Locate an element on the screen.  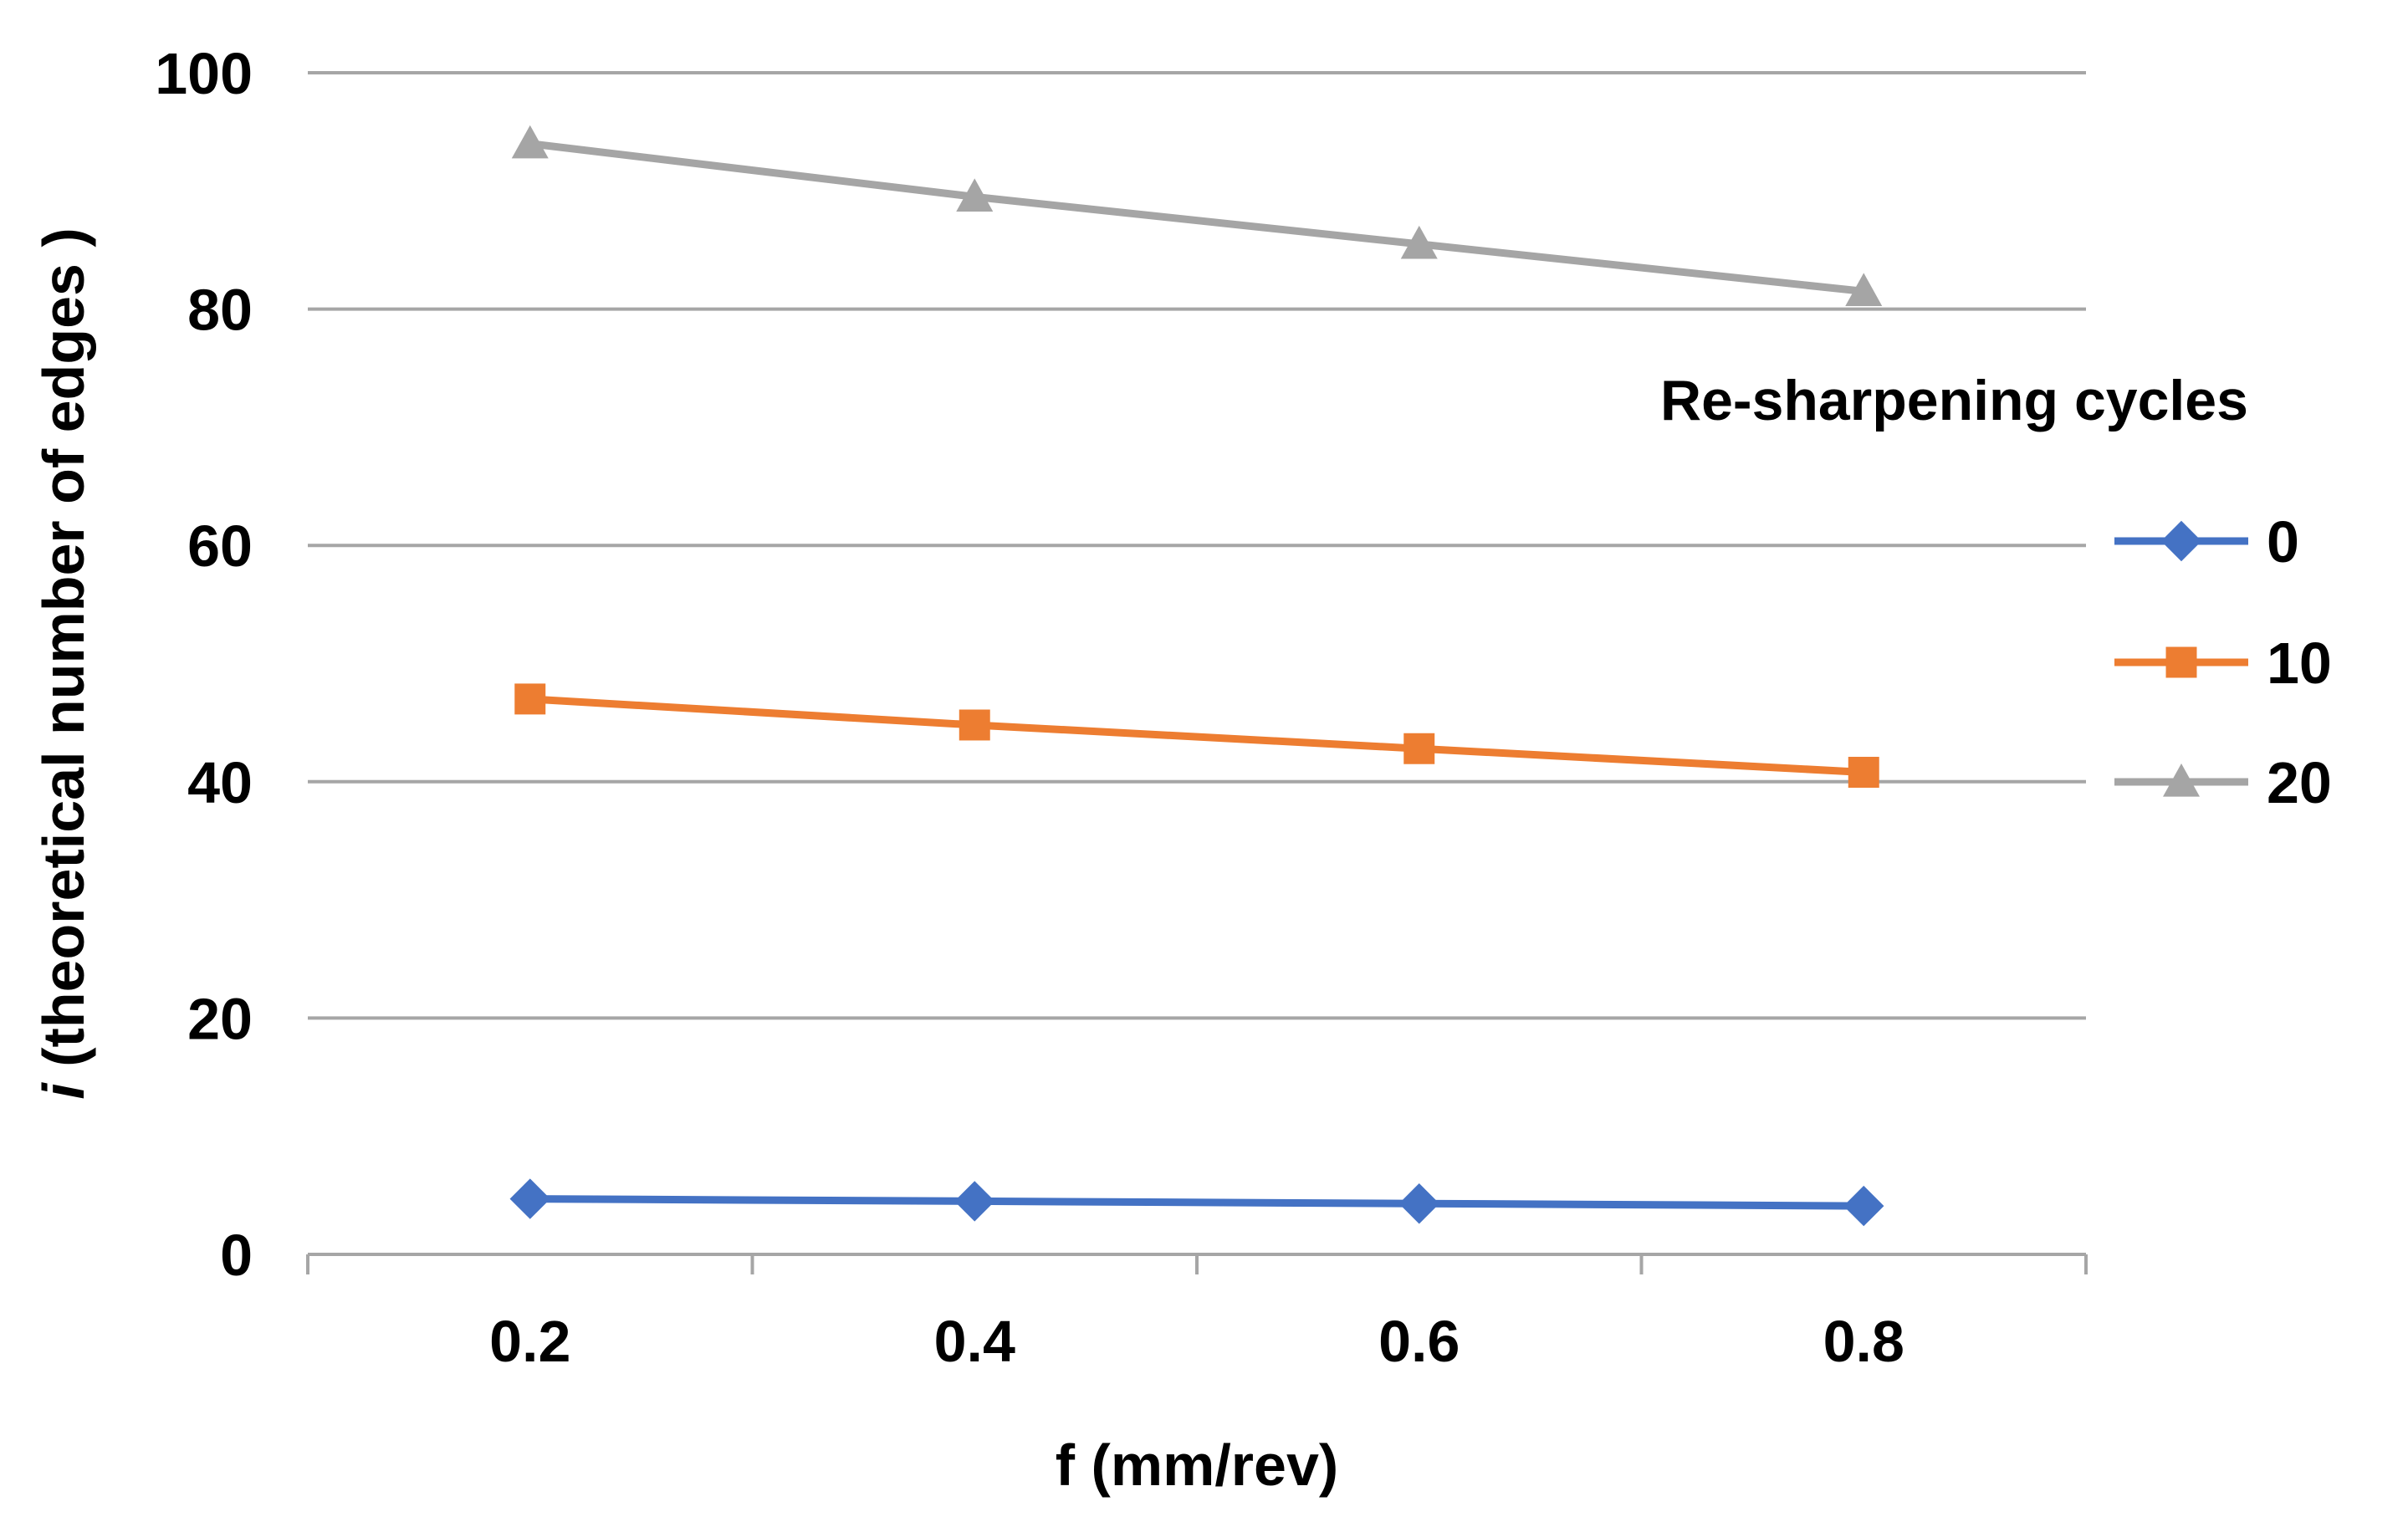
x-tick-label: 0.2 is located at coordinates (529, 1342).